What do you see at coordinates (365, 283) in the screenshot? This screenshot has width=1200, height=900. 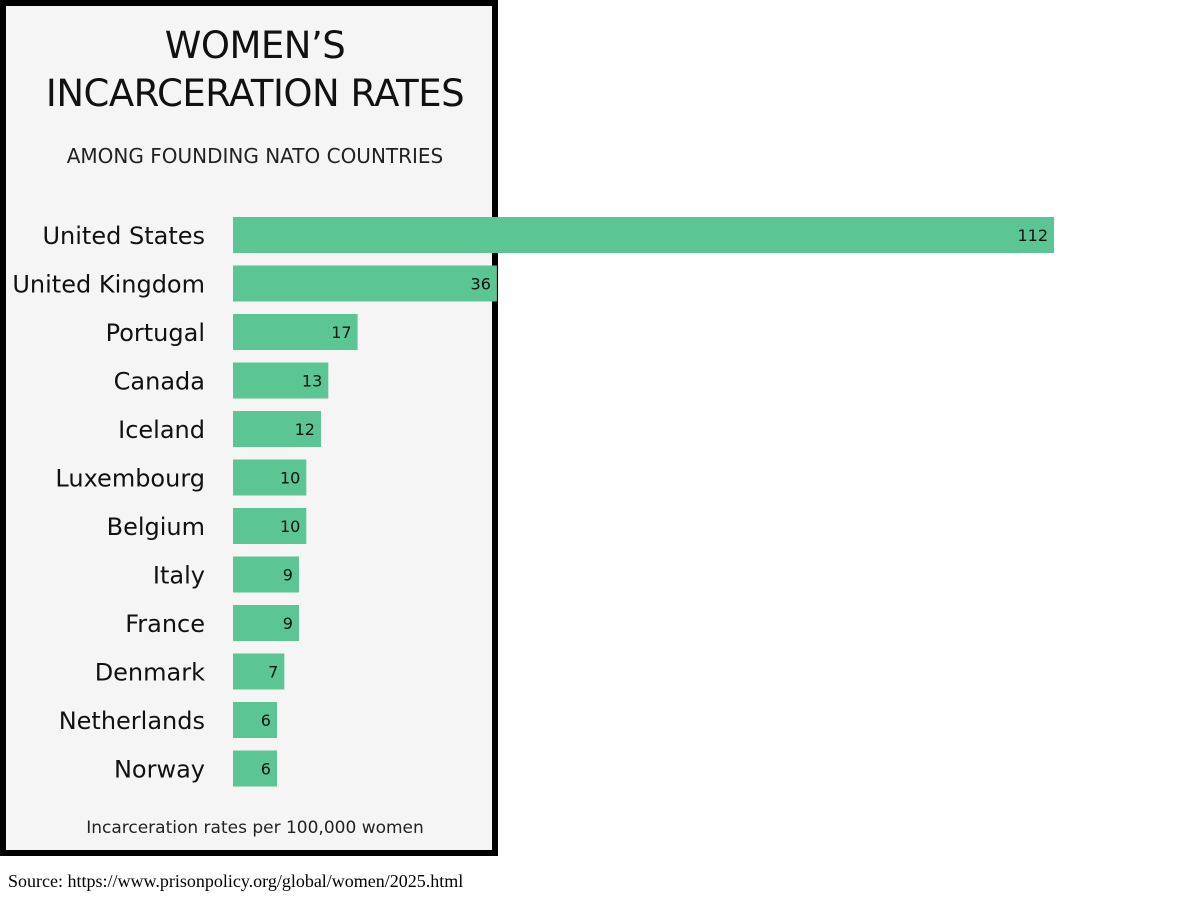 I see `bar-united-kingdom` at bounding box center [365, 283].